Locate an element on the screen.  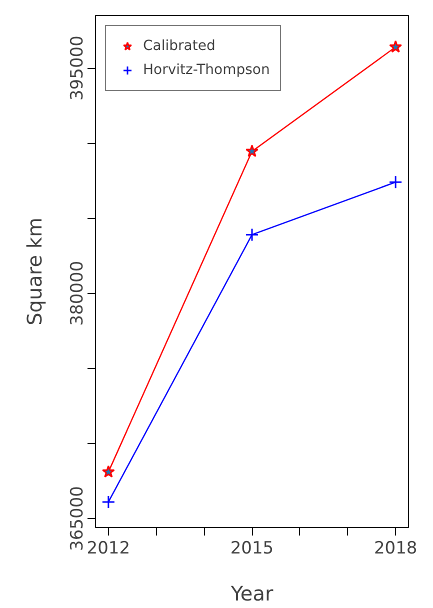
y-tick-label: 365000 is located at coordinates (78, 518).